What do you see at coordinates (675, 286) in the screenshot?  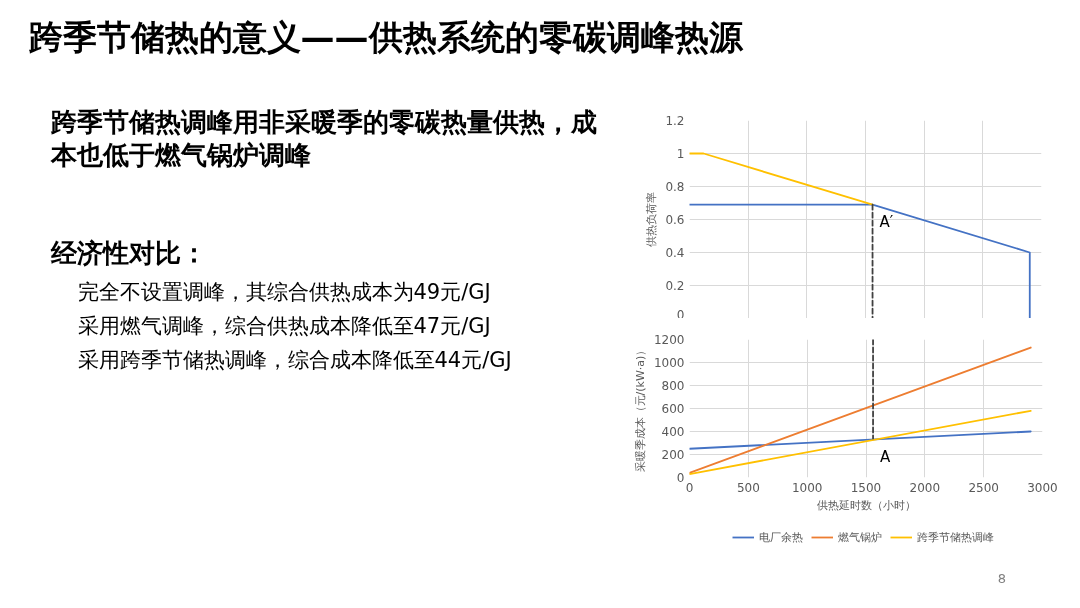 I see `y-tick-label: 0.2` at bounding box center [675, 286].